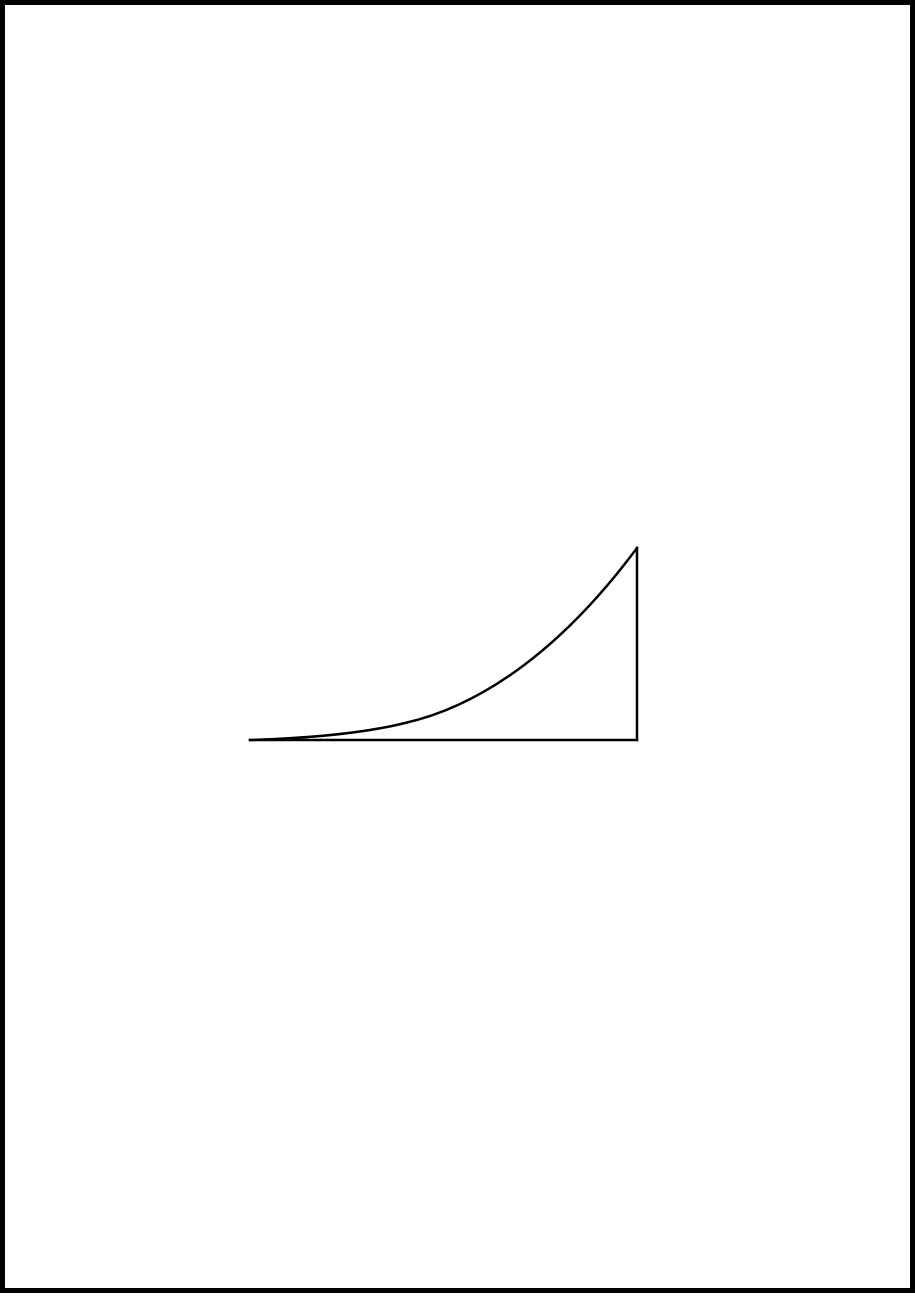 The height and width of the screenshot is (1298, 915). I want to click on curved-edge, so click(443, 644).